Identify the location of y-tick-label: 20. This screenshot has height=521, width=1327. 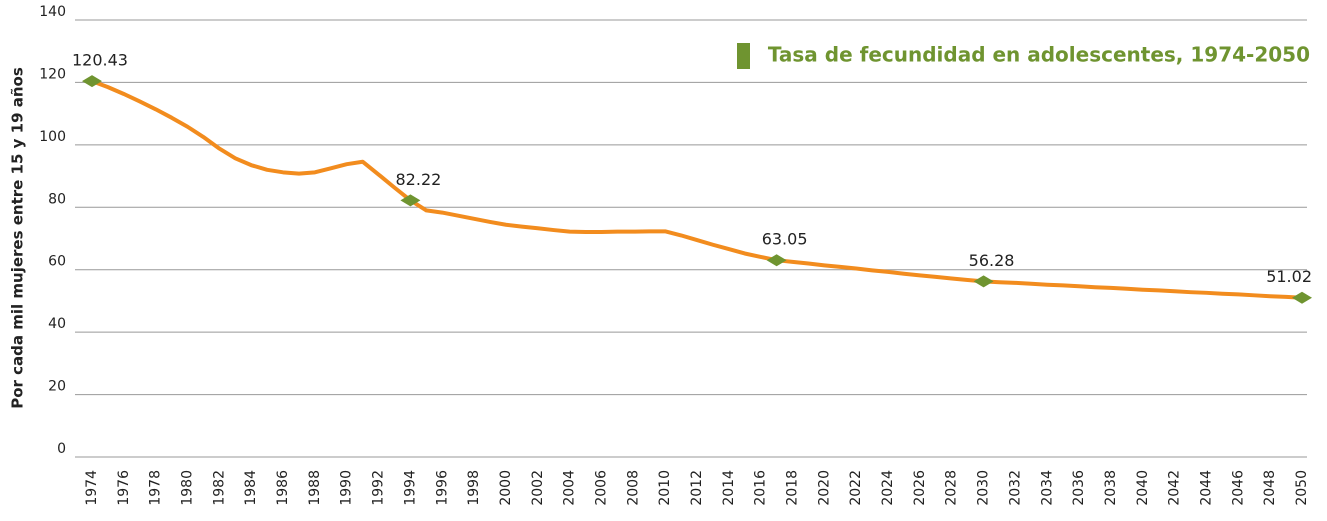
(57, 387).